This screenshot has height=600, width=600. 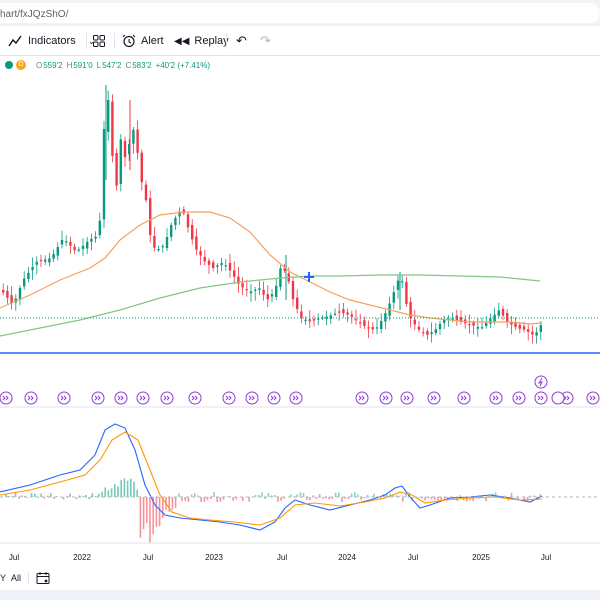 I want to click on range-button-year: Y, so click(x=3, y=578).